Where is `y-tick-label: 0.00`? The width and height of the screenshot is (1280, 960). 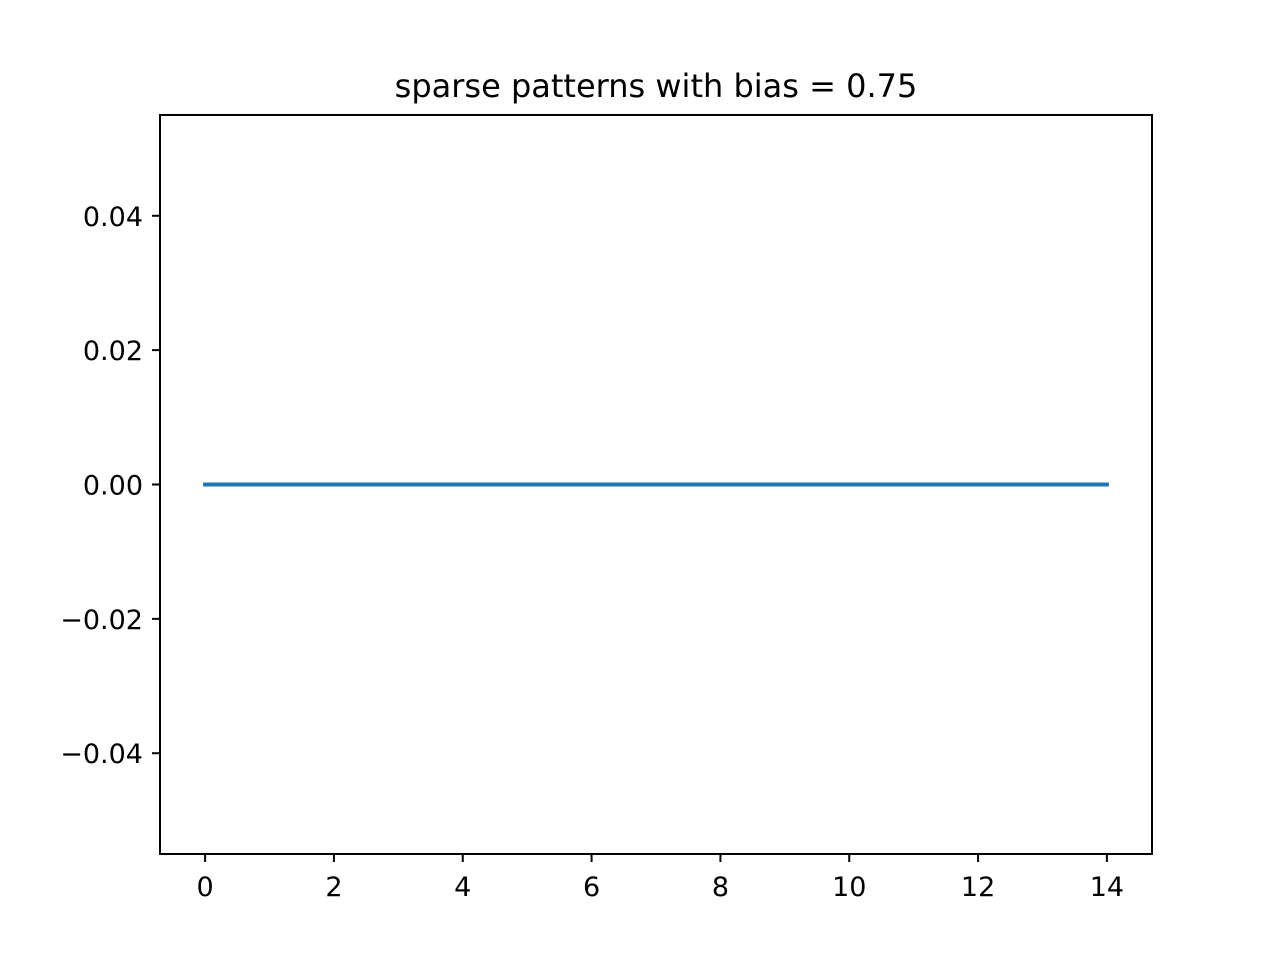
y-tick-label: 0.00 is located at coordinates (113, 486).